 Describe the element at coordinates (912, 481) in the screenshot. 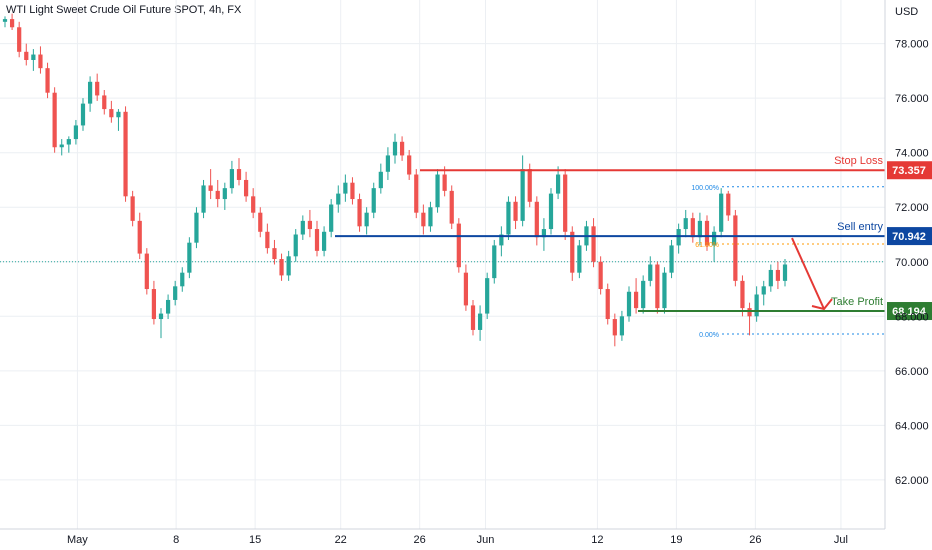

I see `price-tick-label: 62.000` at that location.